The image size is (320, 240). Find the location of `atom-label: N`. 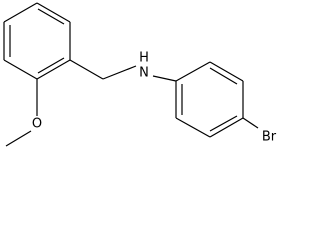

atom-label: N is located at coordinates (144, 73).